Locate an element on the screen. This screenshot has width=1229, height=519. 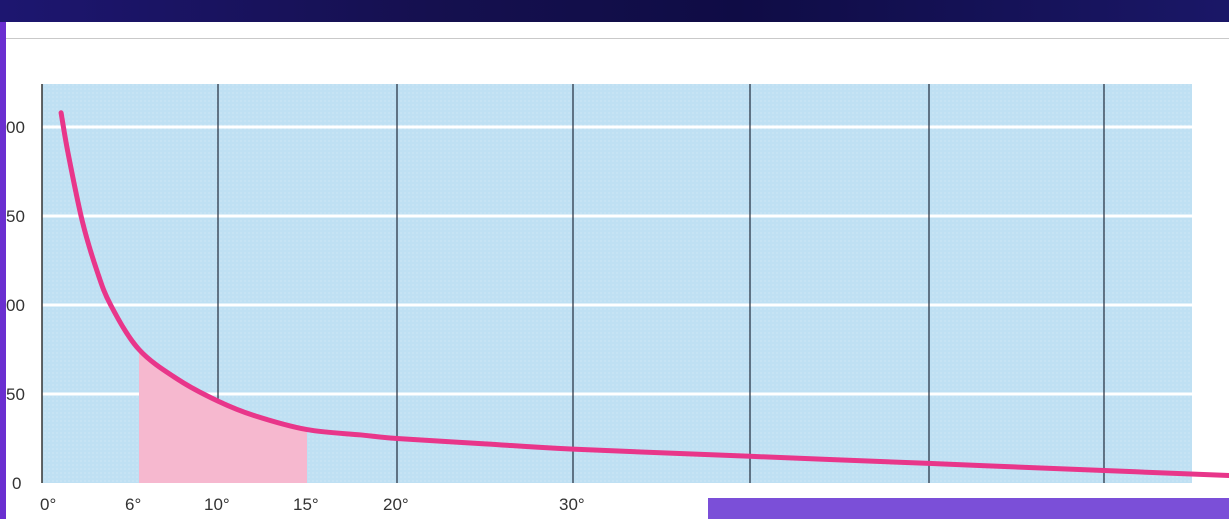
left-accent-bar is located at coordinates (3, 270).